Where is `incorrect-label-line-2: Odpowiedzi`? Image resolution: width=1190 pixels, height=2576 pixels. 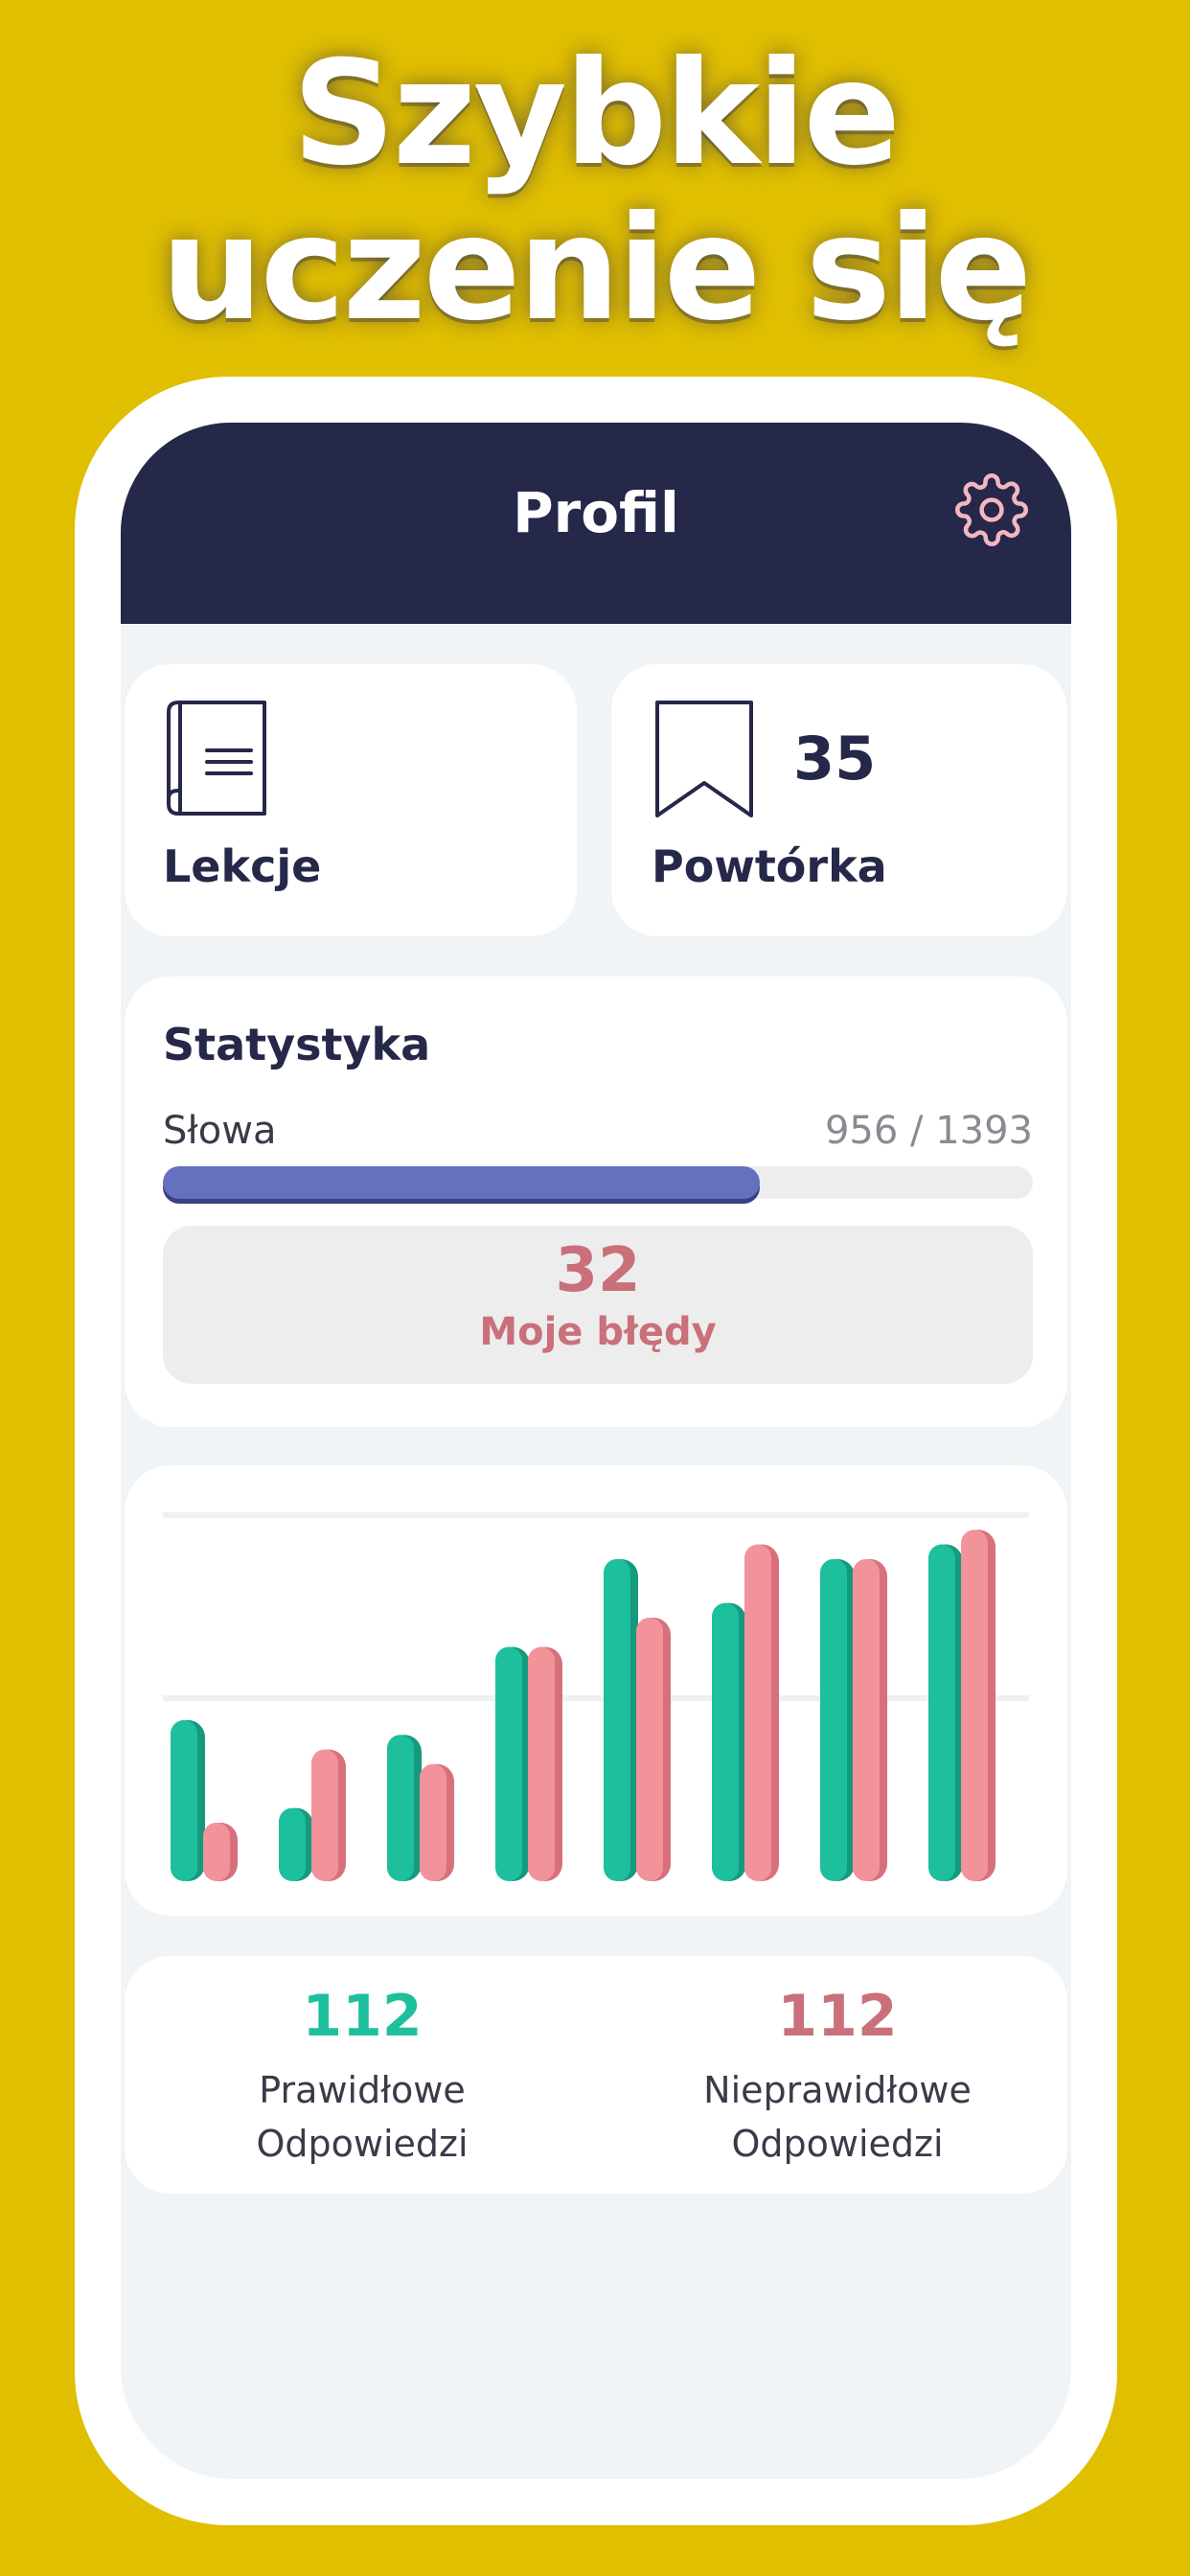 incorrect-label-line-2: Odpowiedzi is located at coordinates (838, 2144).